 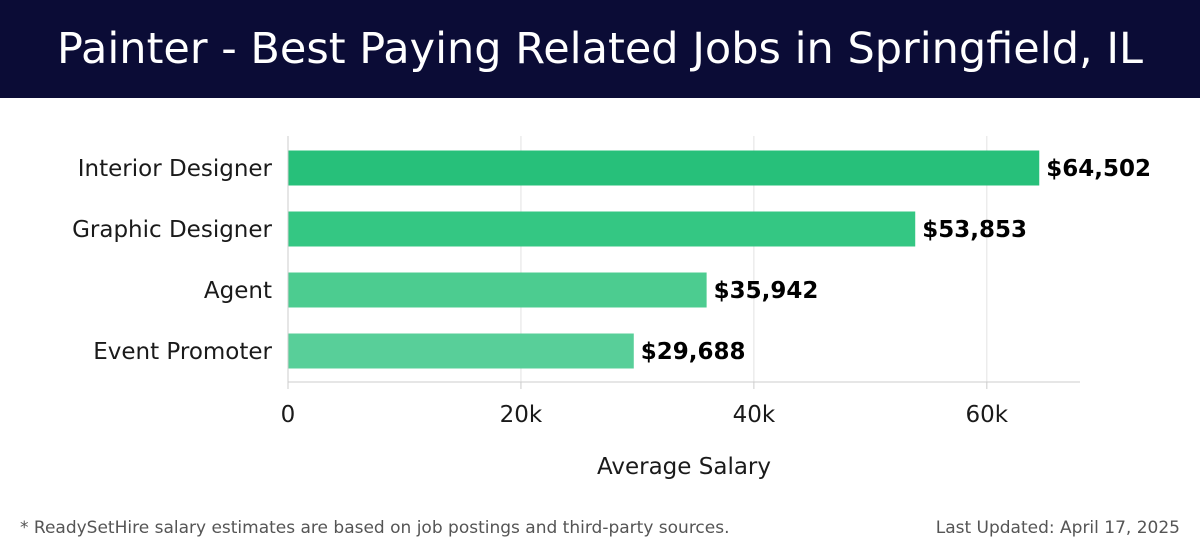 I want to click on value-label: $29,688, so click(x=693, y=352).